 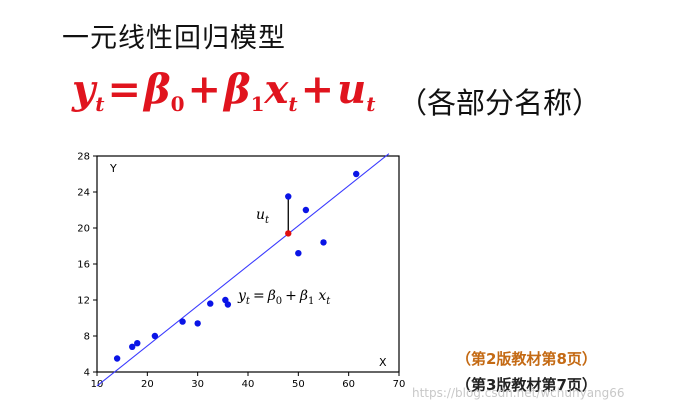 I want to click on residual-label: ut, so click(x=263, y=216).